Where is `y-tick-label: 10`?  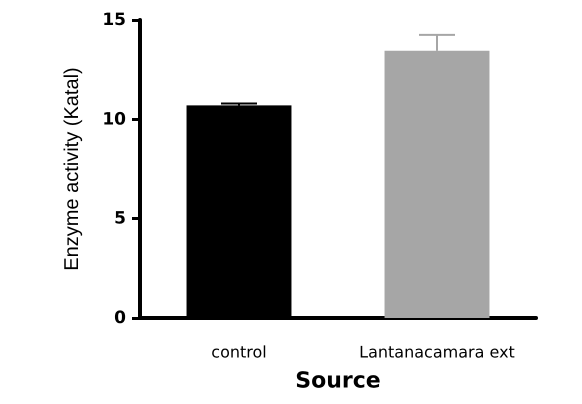
y-tick-label: 10 is located at coordinates (114, 119).